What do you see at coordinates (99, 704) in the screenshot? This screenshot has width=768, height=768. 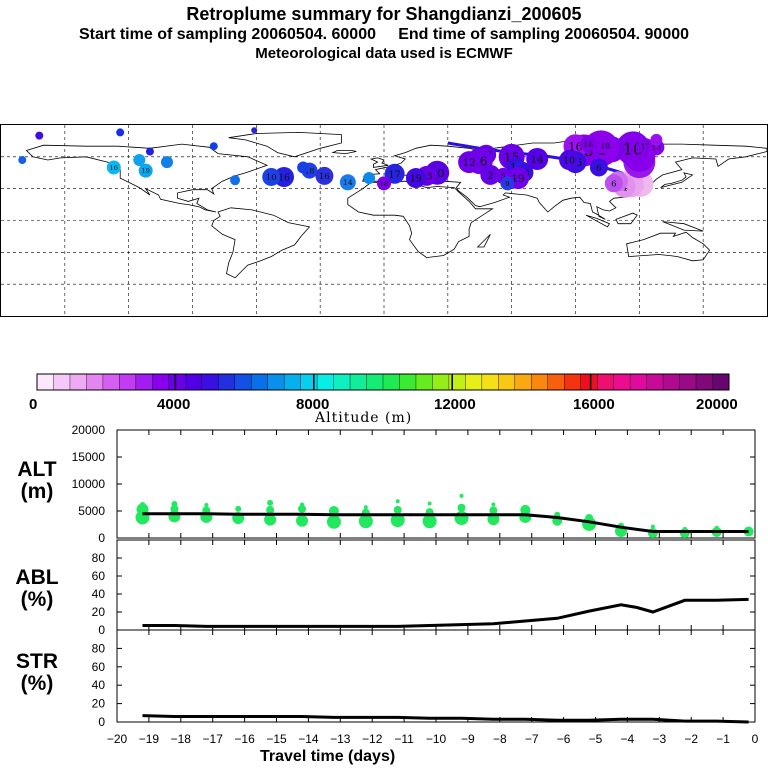 I see `y-axis-tick-label: 20` at bounding box center [99, 704].